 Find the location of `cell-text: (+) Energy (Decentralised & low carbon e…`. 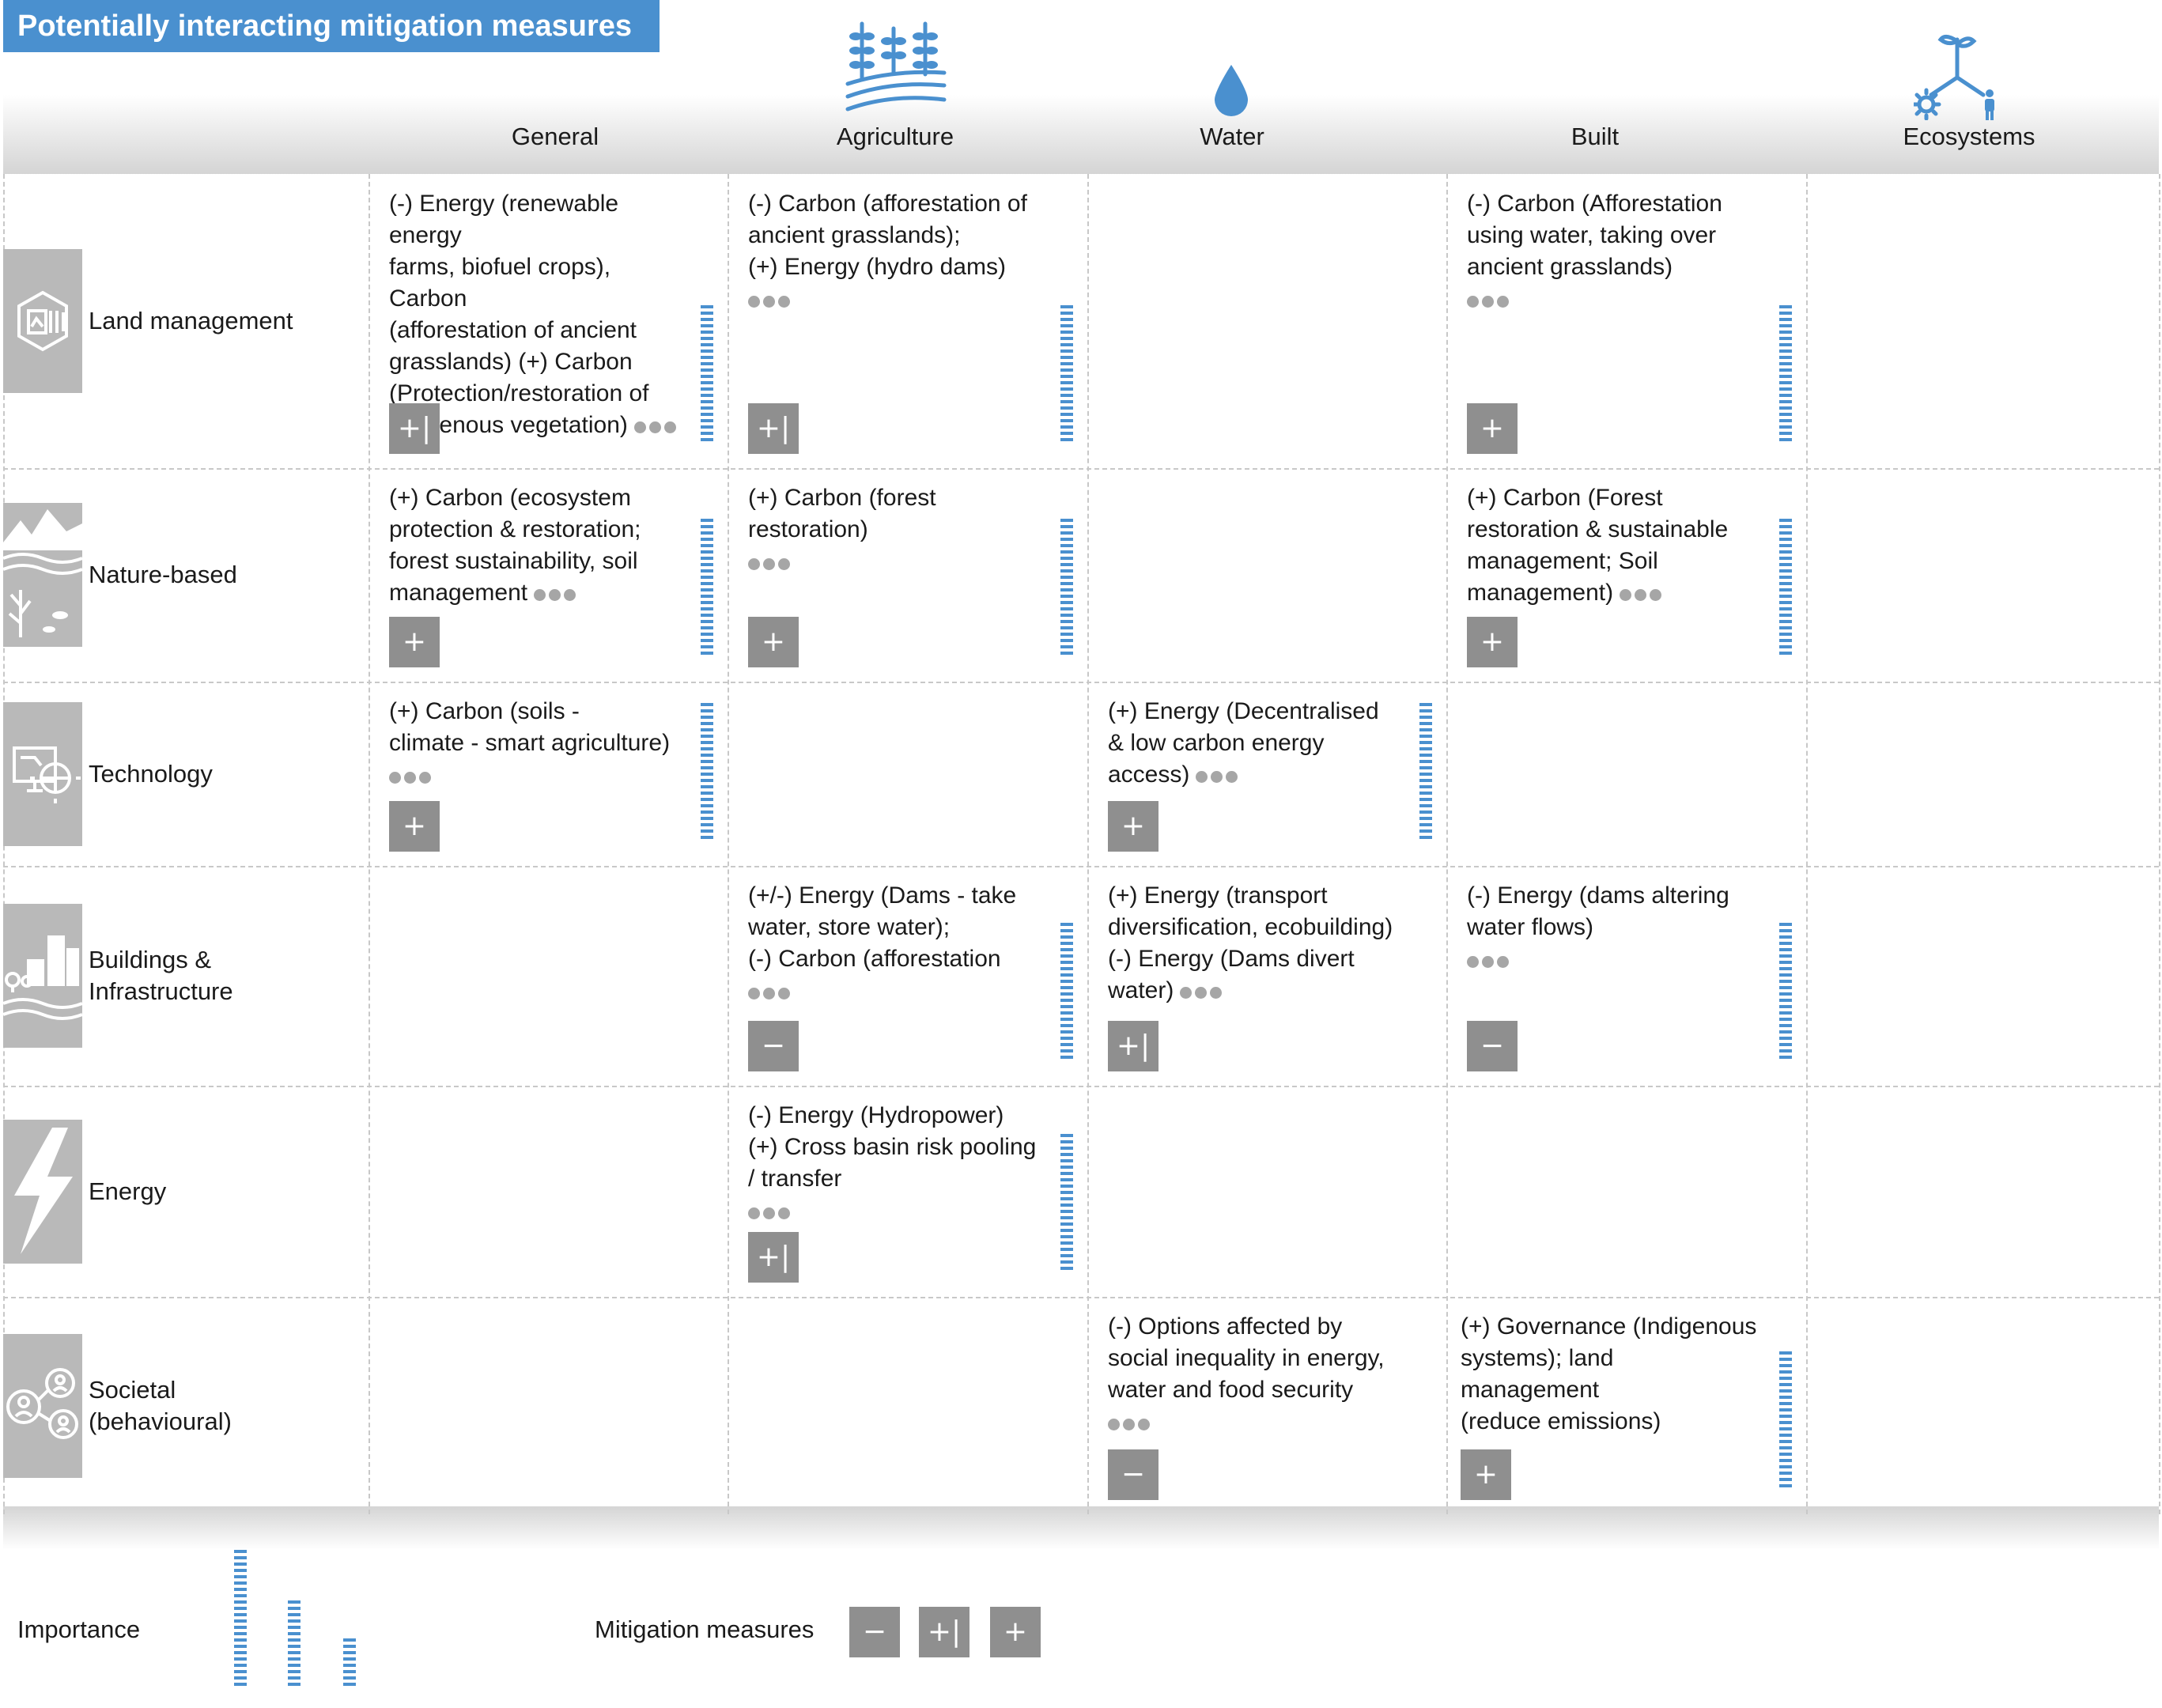

cell-text: (+) Energy (Decentralised & low carbon e… is located at coordinates (1256, 744).